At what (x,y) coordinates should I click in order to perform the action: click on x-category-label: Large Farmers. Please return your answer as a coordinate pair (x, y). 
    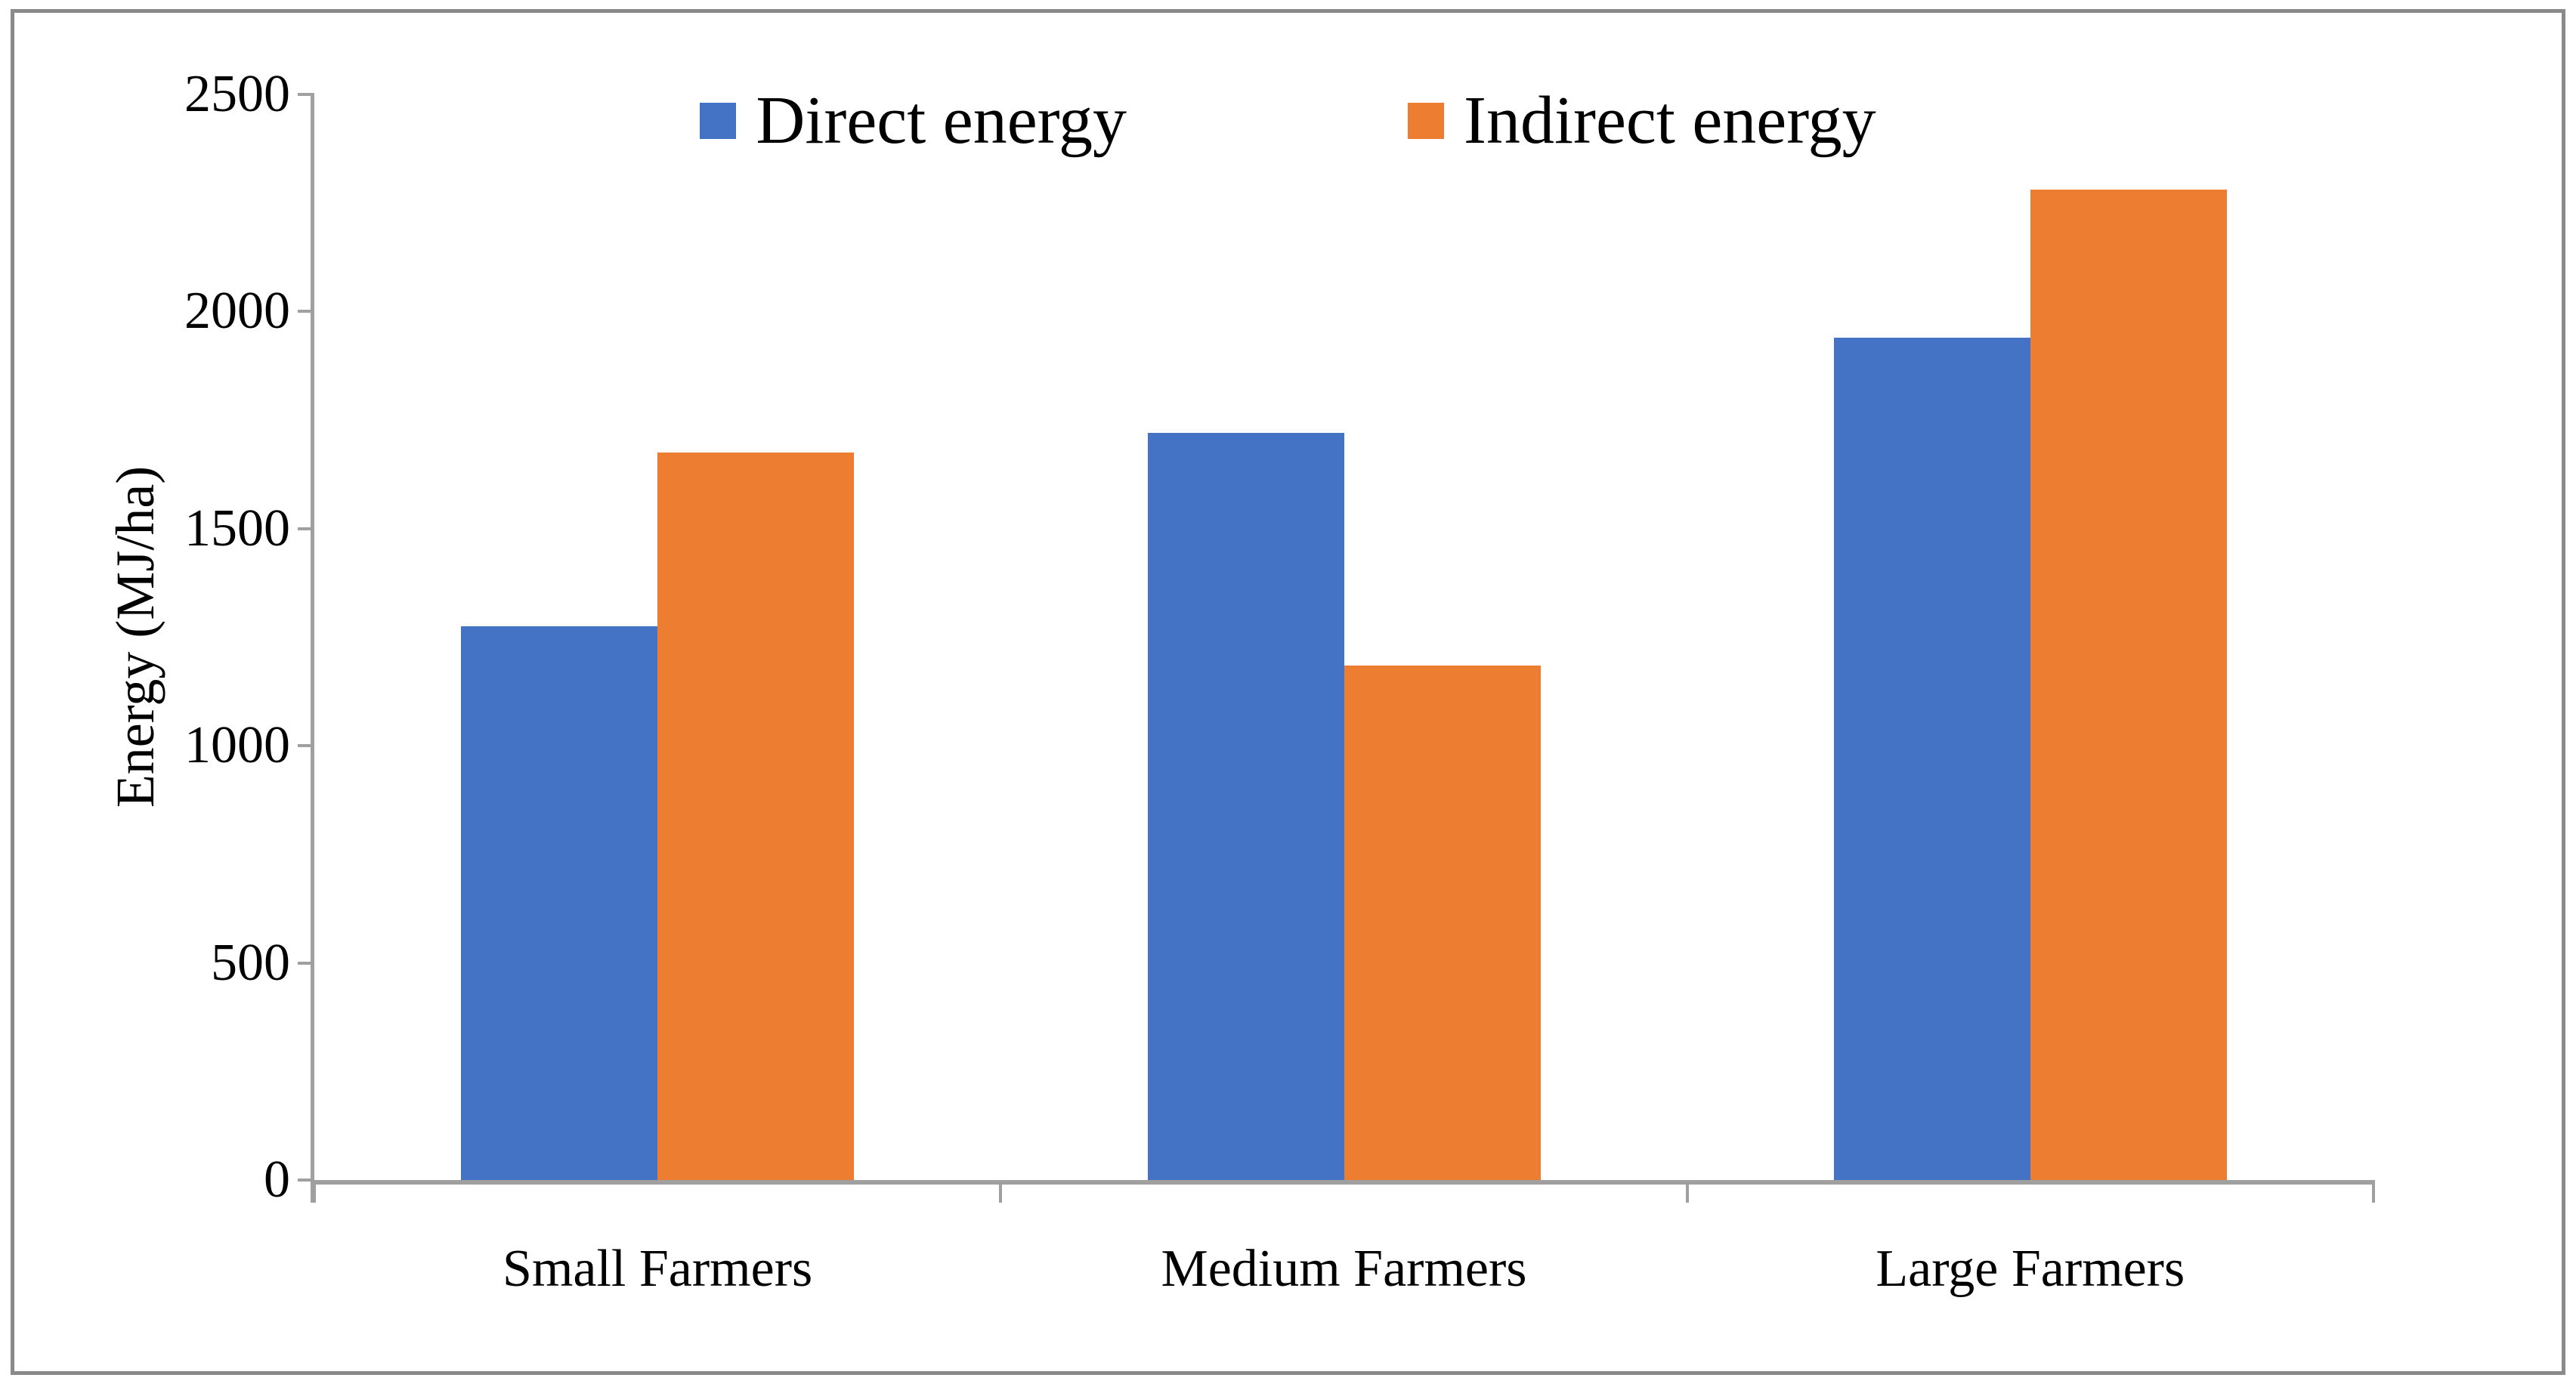
    Looking at the image, I should click on (2030, 1269).